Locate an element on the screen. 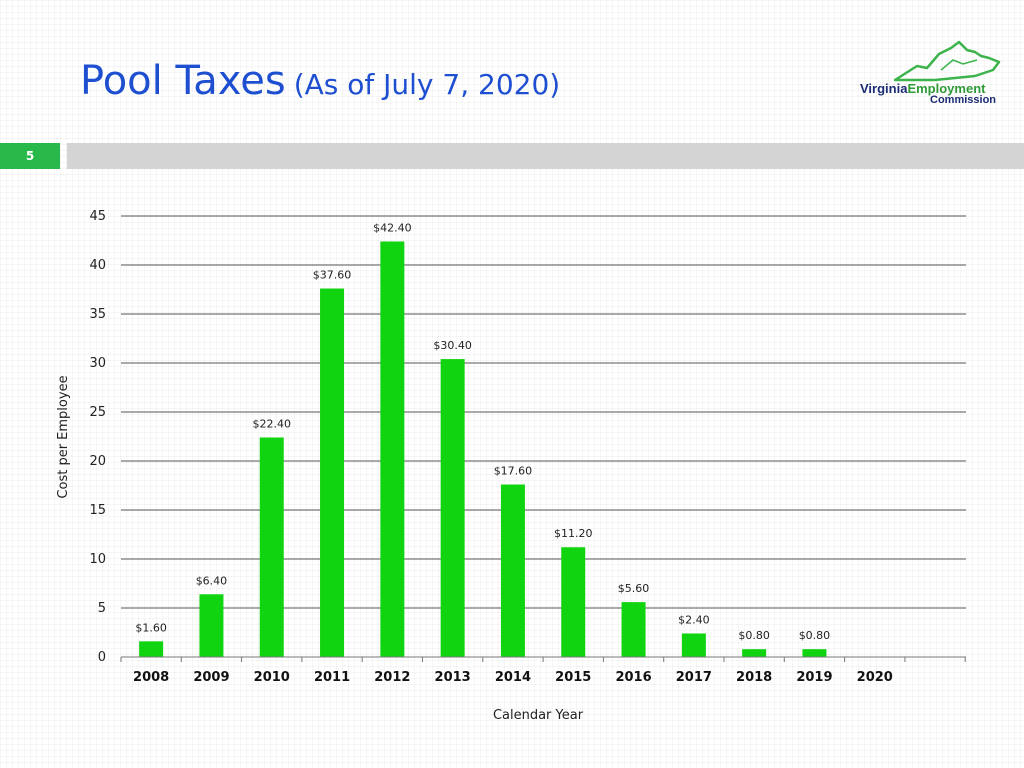  logo-text-line2: Commission is located at coordinates (963, 100).